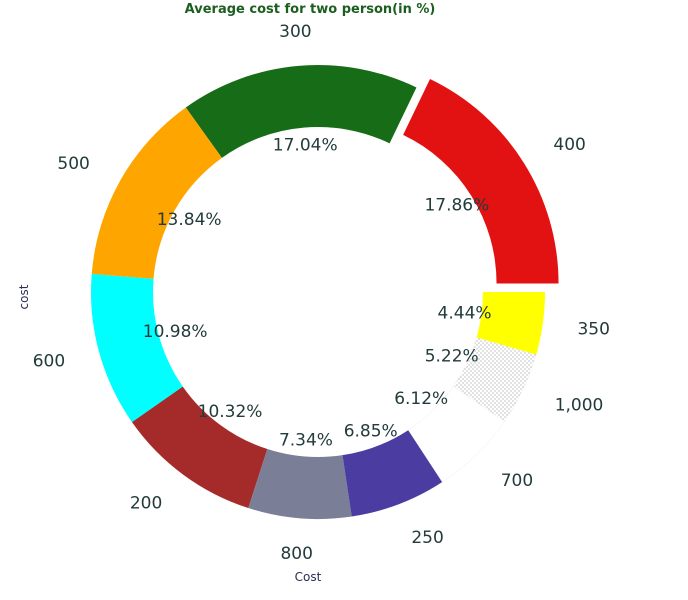  Describe the element at coordinates (517, 481) in the screenshot. I see `category-label-700: 700` at that location.